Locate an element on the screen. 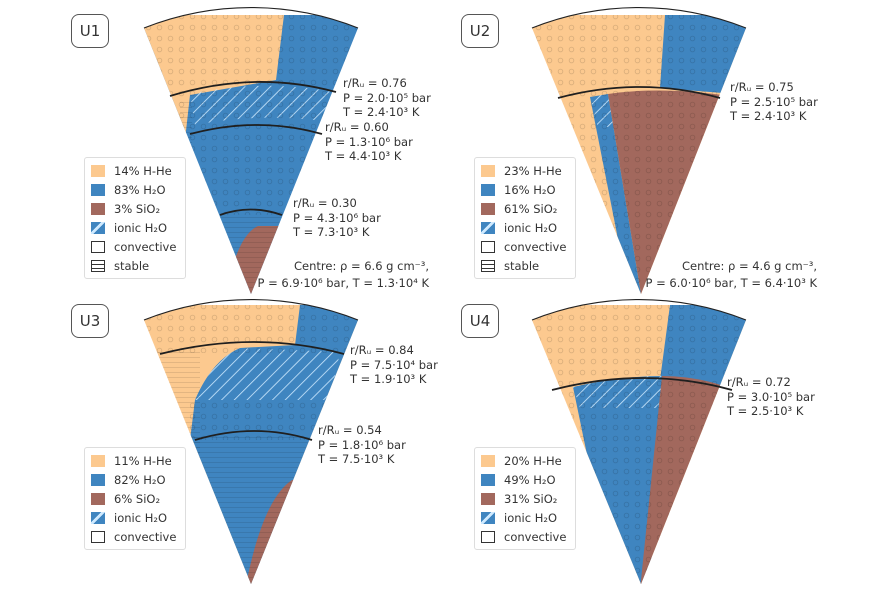 The height and width of the screenshot is (590, 874). boundary-annotation: r/Rᵤ = 0.84 P = 7.5·10⁴ bar T = 1.9·10³ K is located at coordinates (394, 364).